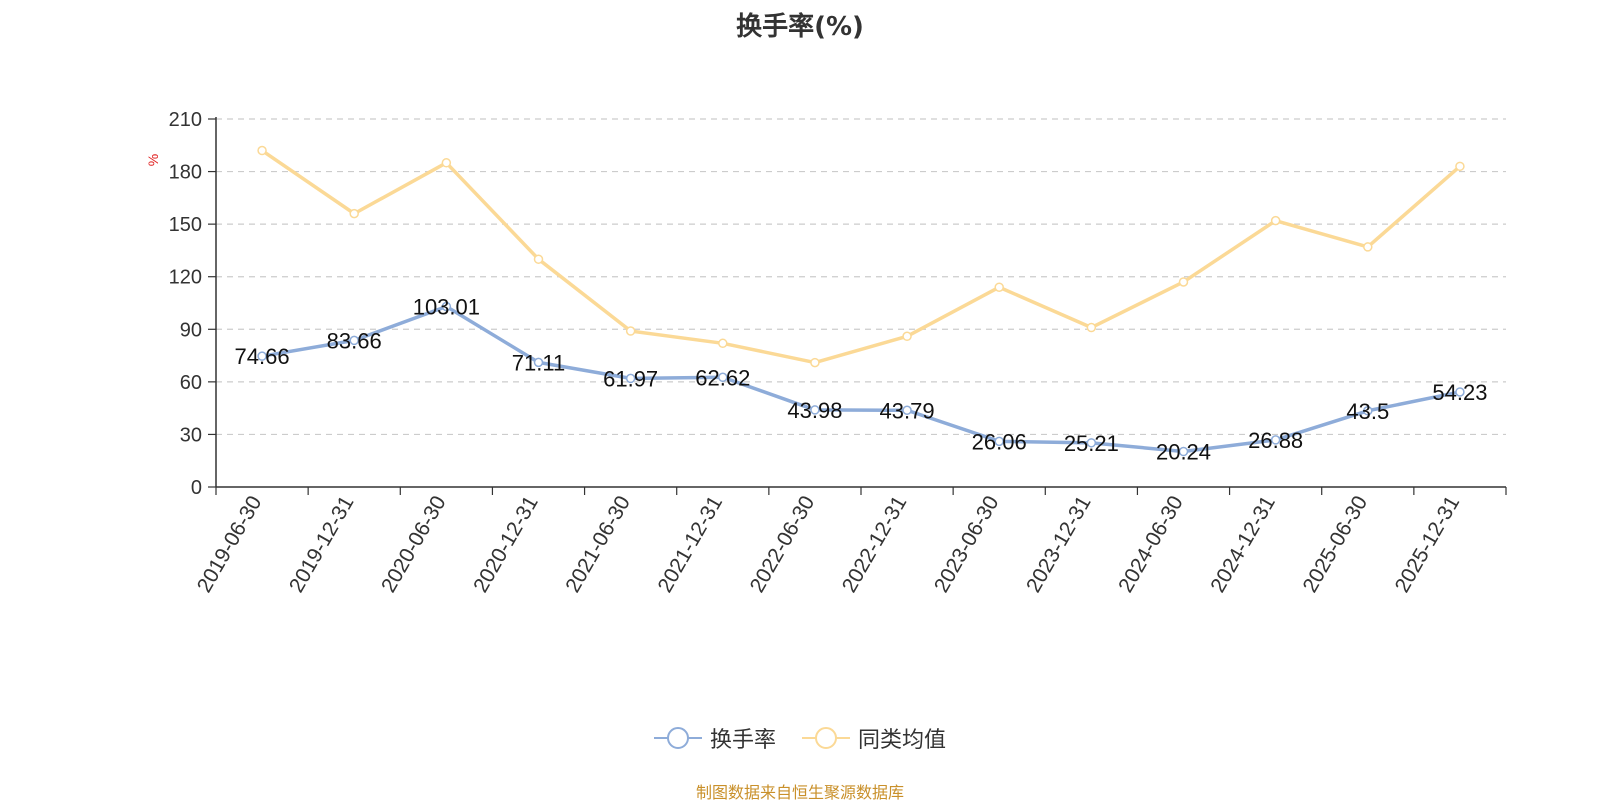  I want to click on data-label: 62.62, so click(722, 377).